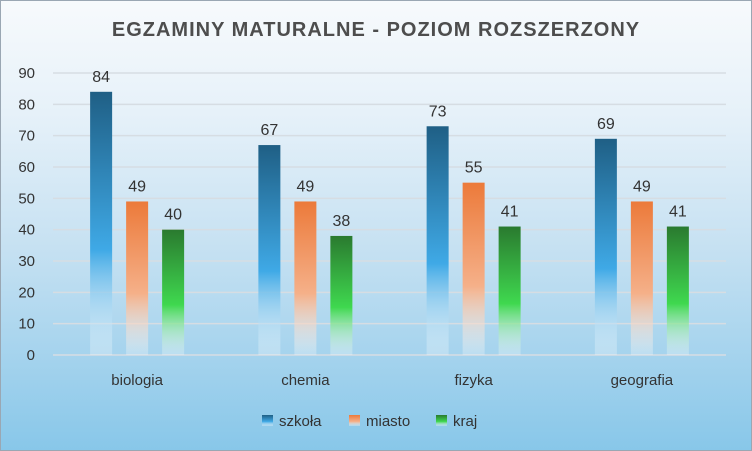 The width and height of the screenshot is (752, 451). Describe the element at coordinates (305, 380) in the screenshot. I see `x-category-label: chemia` at that location.